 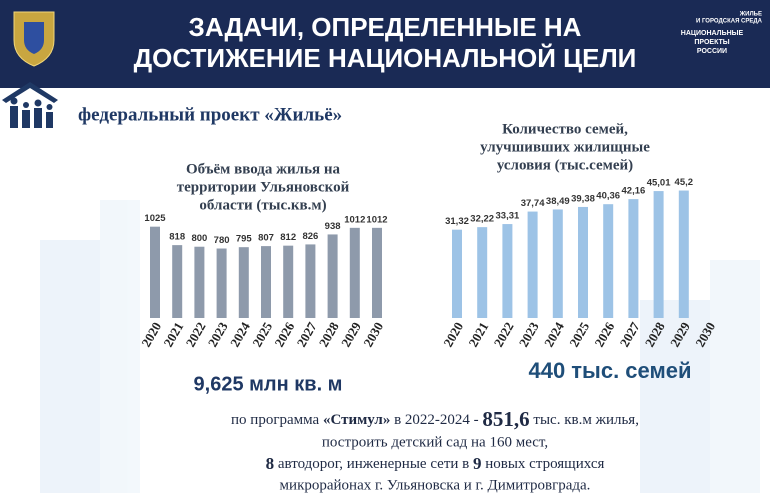 What do you see at coordinates (634, 191) in the screenshot?
I see `value-label: 42,16` at bounding box center [634, 191].